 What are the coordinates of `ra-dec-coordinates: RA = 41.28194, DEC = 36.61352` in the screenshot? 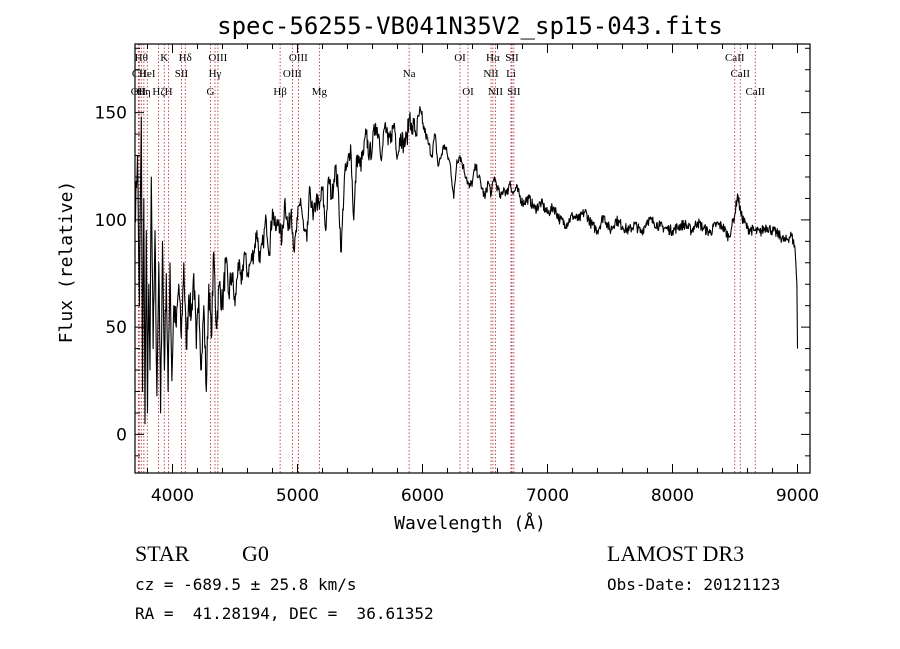 It's located at (284, 613).